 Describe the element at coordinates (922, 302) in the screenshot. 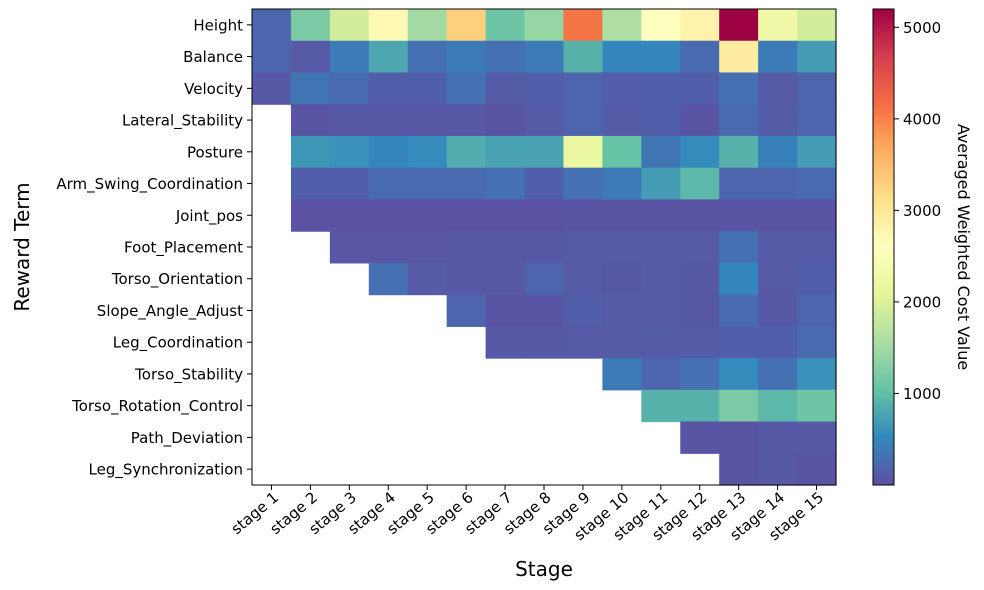

I see `colorbar-tick-label: 2000` at that location.